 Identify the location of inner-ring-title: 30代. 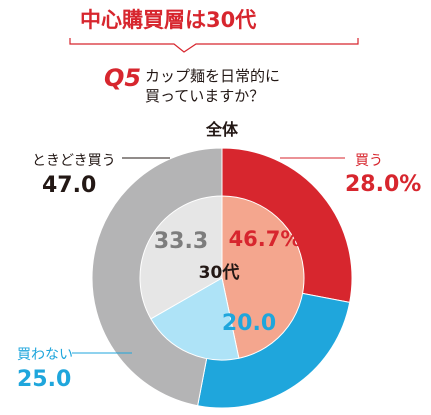
(219, 272).